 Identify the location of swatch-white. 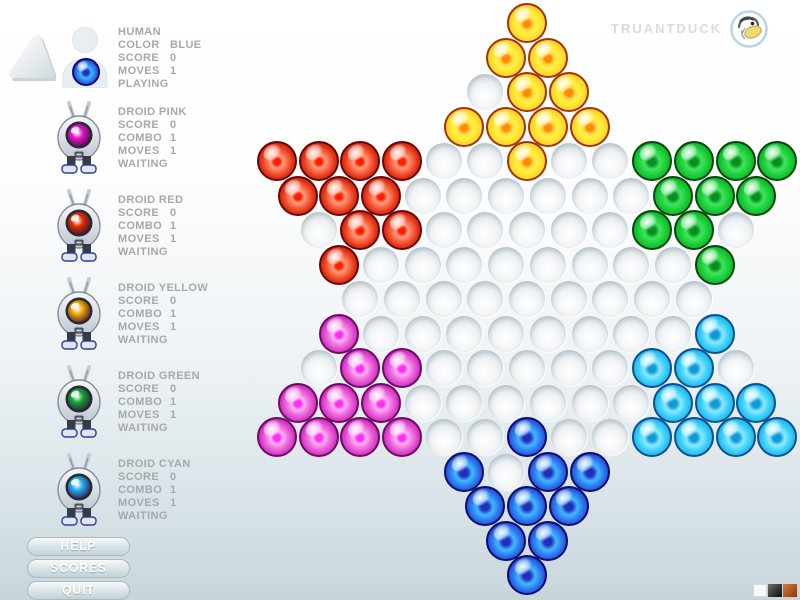
(760, 590).